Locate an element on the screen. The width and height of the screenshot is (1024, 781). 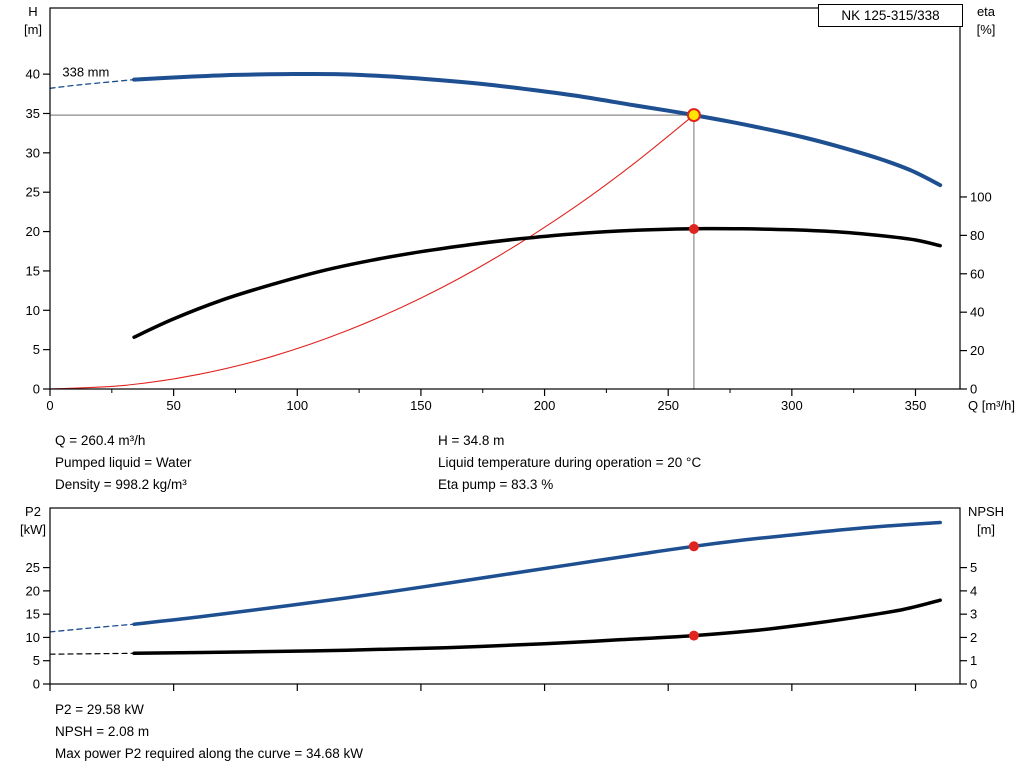
right-axis-title: NPSH is located at coordinates (986, 511).